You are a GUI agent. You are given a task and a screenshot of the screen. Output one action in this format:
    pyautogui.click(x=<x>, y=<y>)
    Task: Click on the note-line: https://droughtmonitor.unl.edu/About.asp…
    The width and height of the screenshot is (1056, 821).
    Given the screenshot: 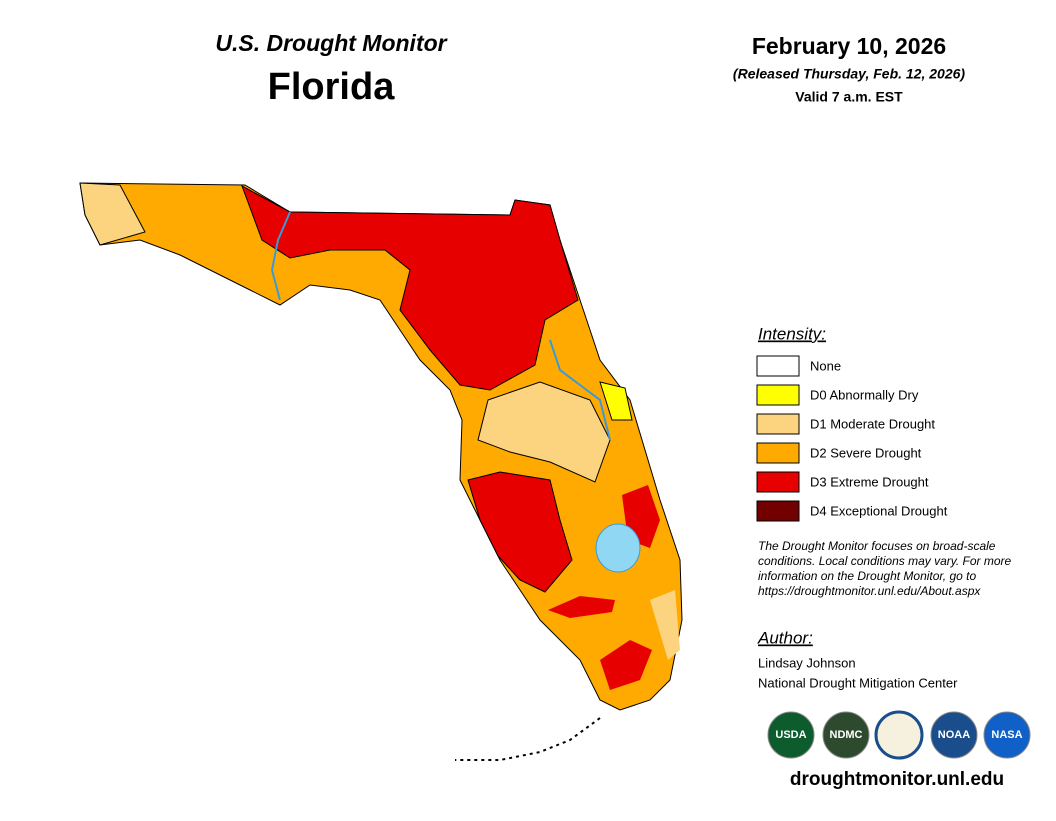 What is the action you would take?
    pyautogui.click(x=869, y=591)
    